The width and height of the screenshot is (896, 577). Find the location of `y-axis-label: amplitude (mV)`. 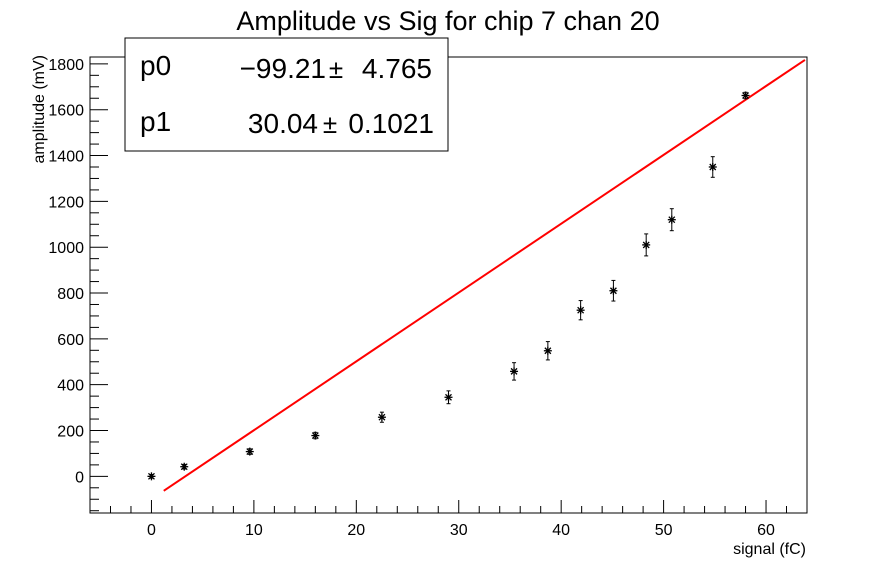

y-axis-label: amplitude (mV) is located at coordinates (39, 109).